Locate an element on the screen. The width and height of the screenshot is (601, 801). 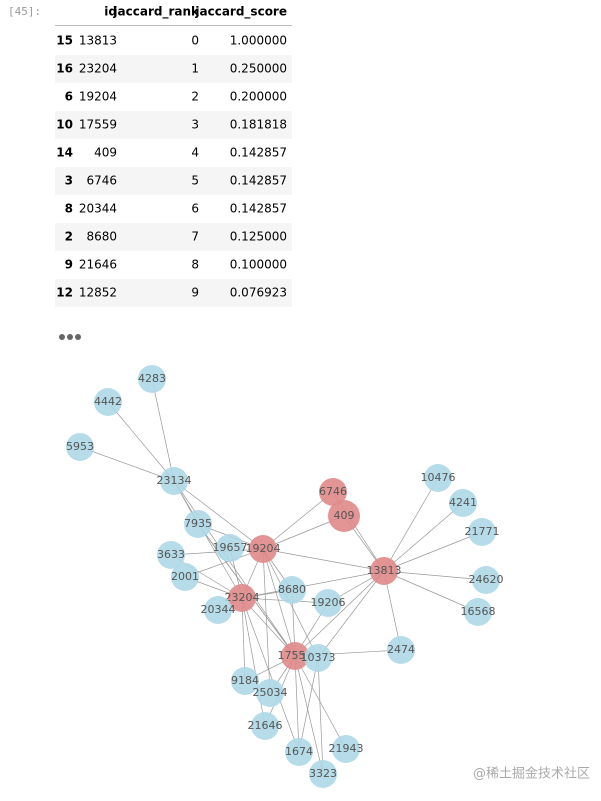
row-index: 6 is located at coordinates (69, 97).